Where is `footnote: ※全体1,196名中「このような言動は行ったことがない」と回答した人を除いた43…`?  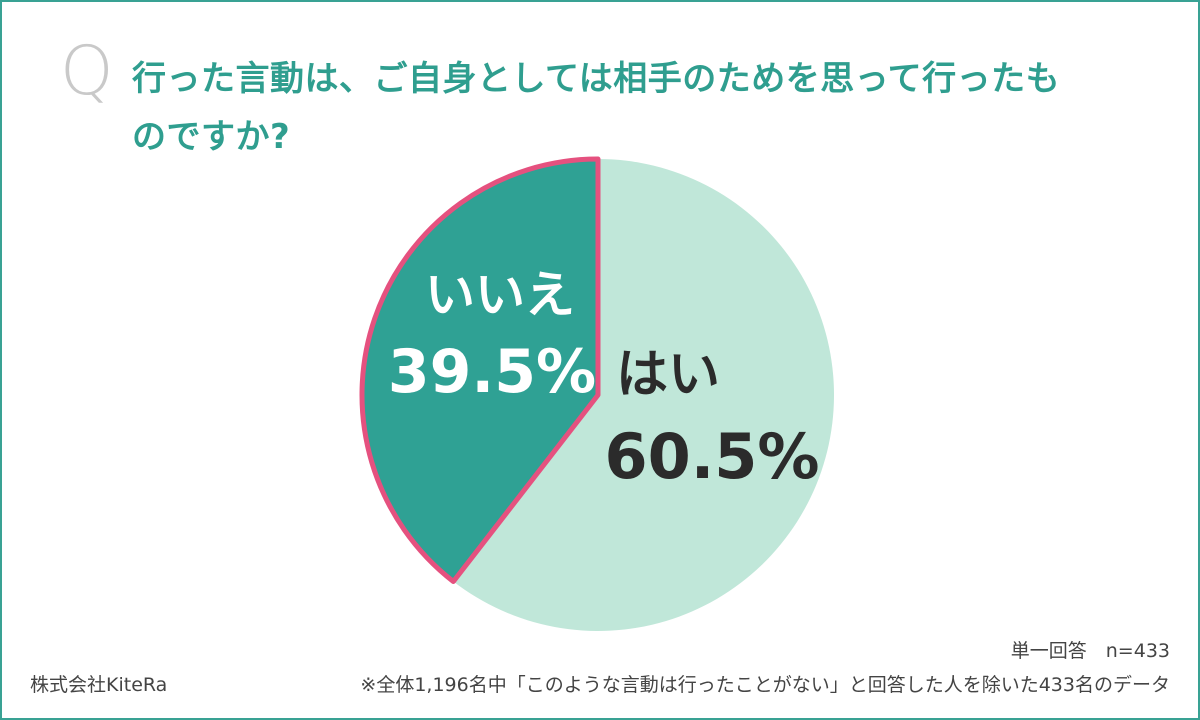
footnote: ※全体1,196名中「このような言動は行ったことがない」と回答した人を除いた43… is located at coordinates (765, 685).